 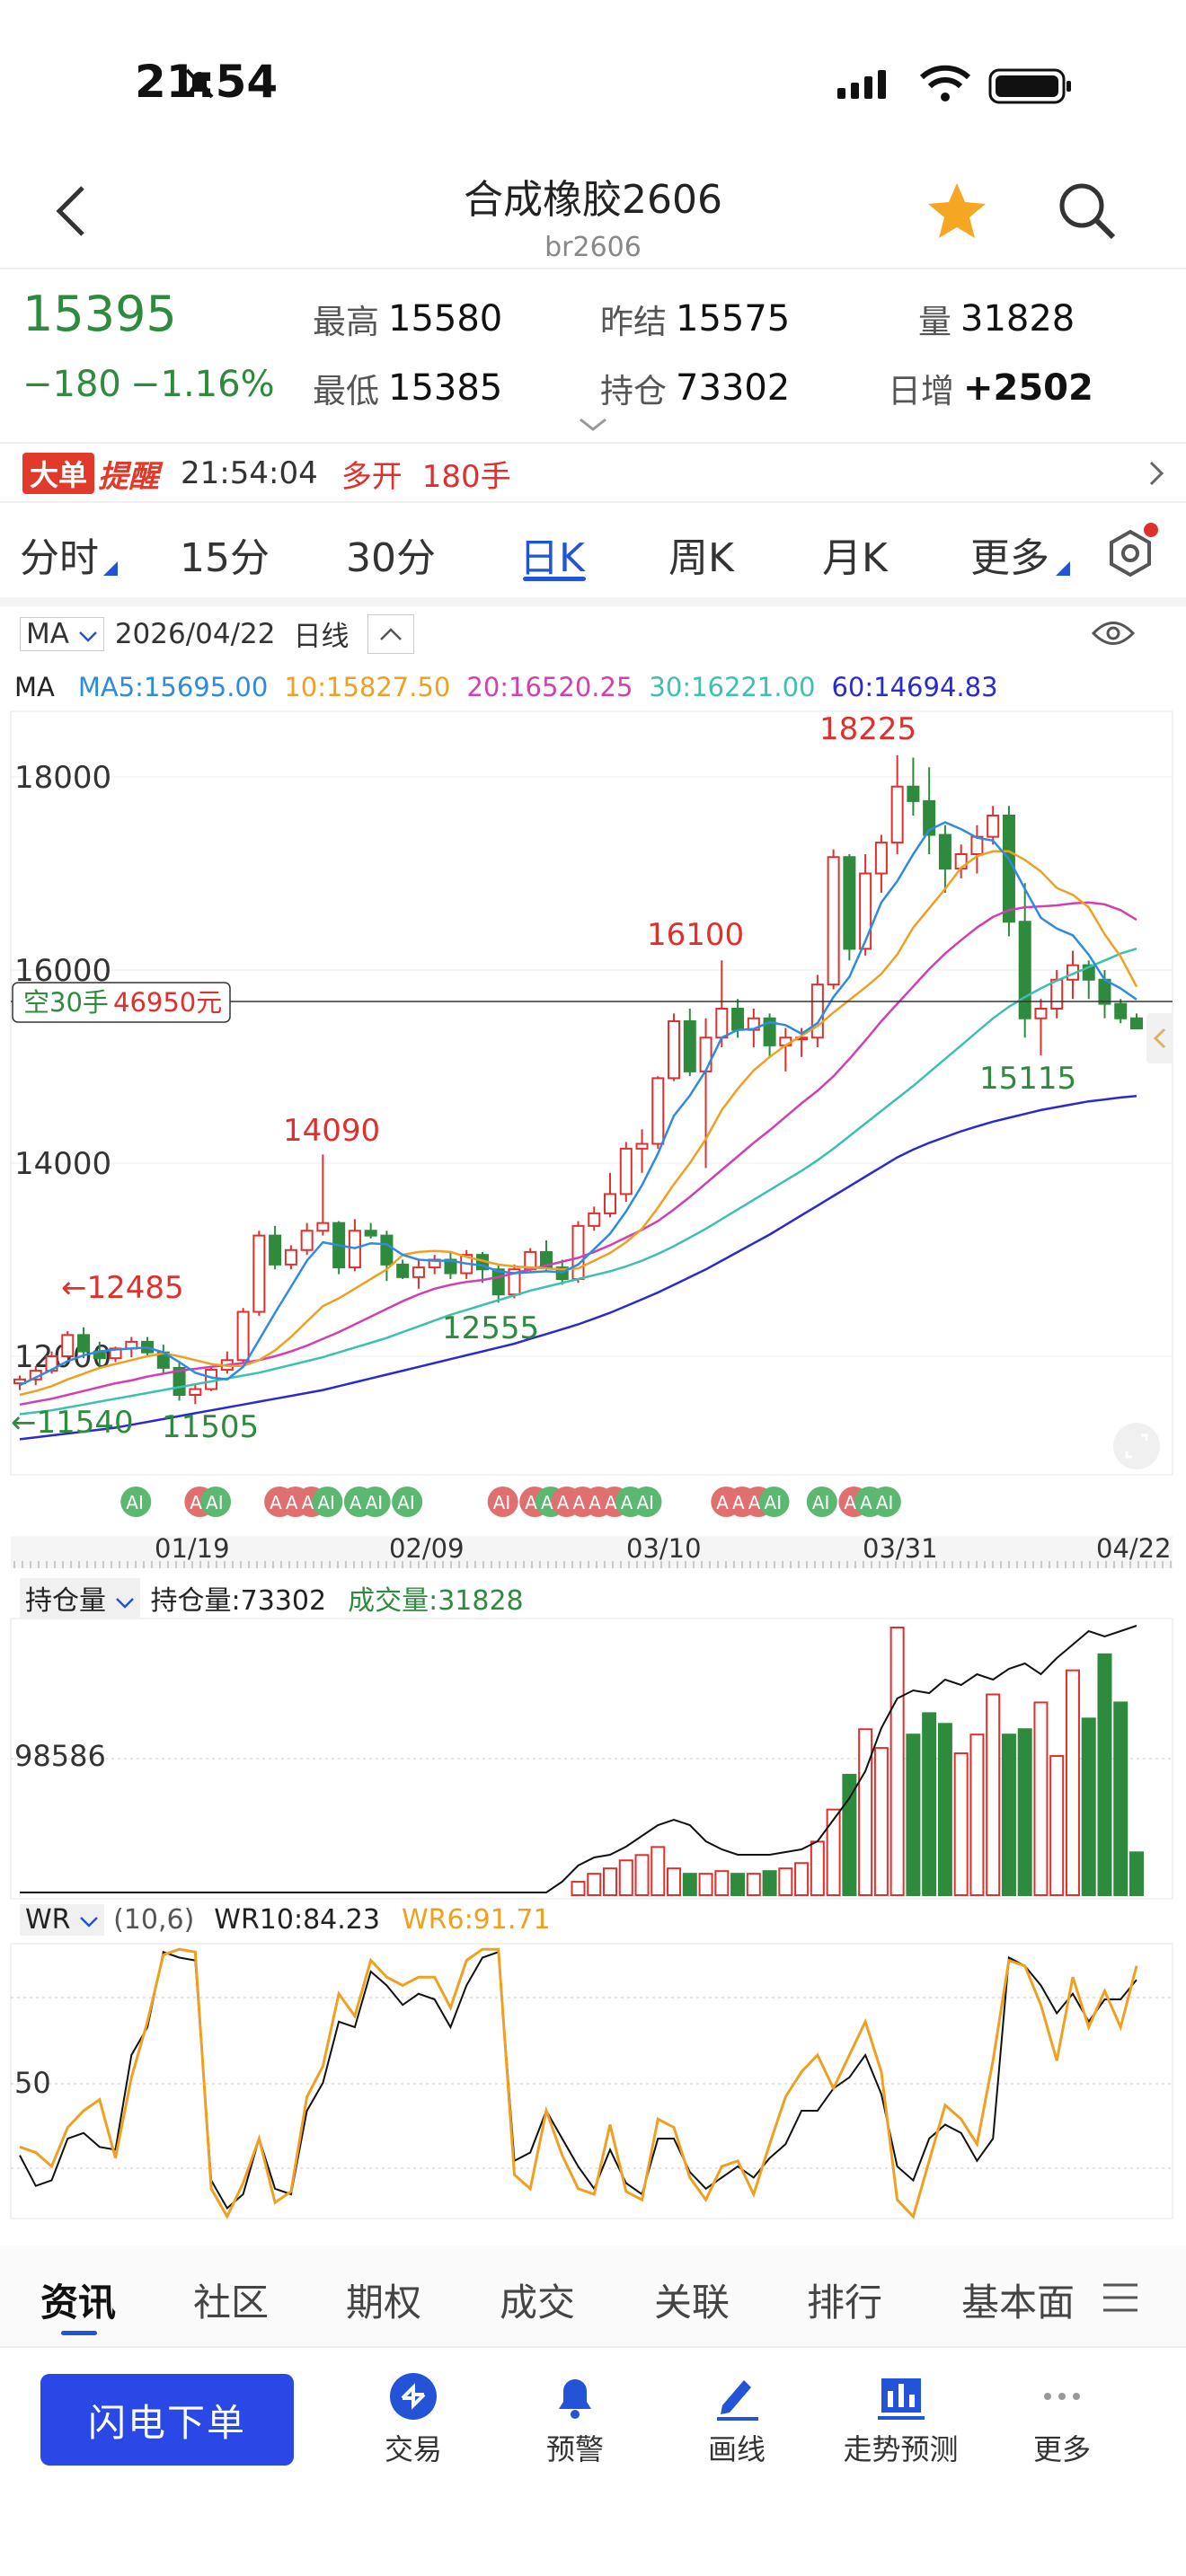 I want to click on tool-more: 更多, so click(x=1062, y=2419).